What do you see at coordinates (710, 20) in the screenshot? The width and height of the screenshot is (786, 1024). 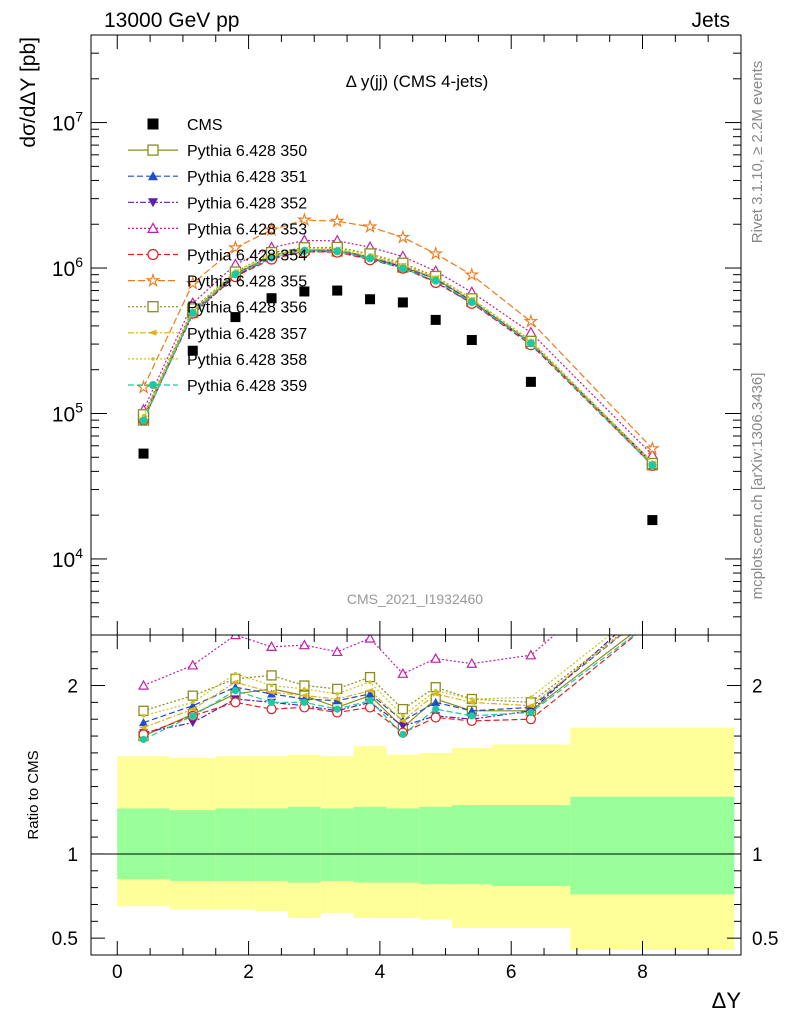 I see `header-right: Jets` at bounding box center [710, 20].